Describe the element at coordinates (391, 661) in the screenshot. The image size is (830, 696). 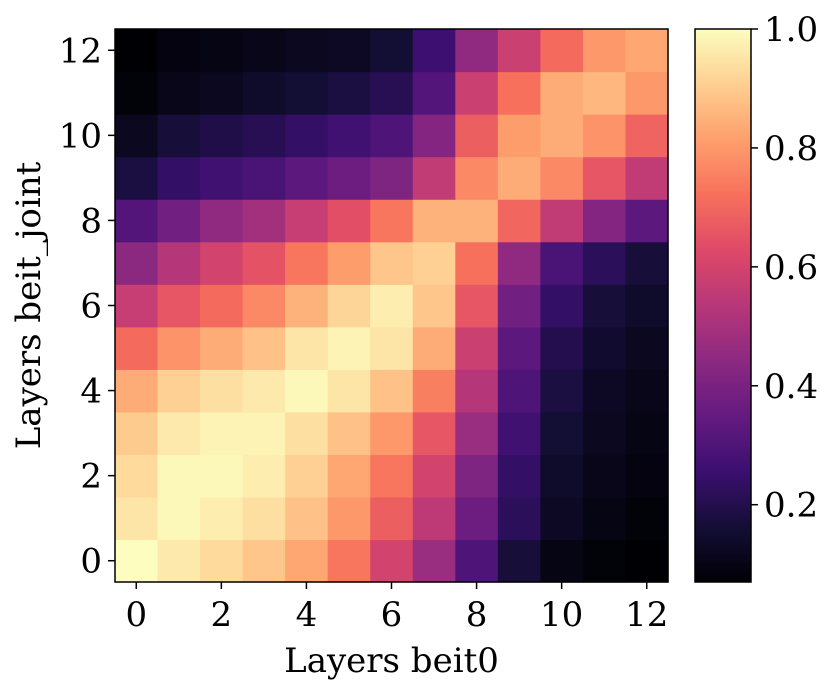
I see `x-axis-label: Layers beit0` at that location.